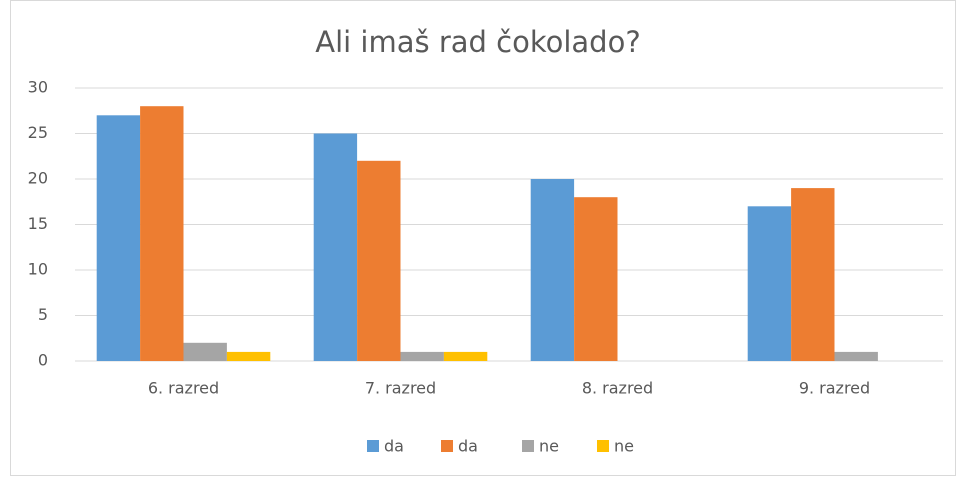 The height and width of the screenshot is (477, 957). I want to click on y-tick-label: 0, so click(43, 360).